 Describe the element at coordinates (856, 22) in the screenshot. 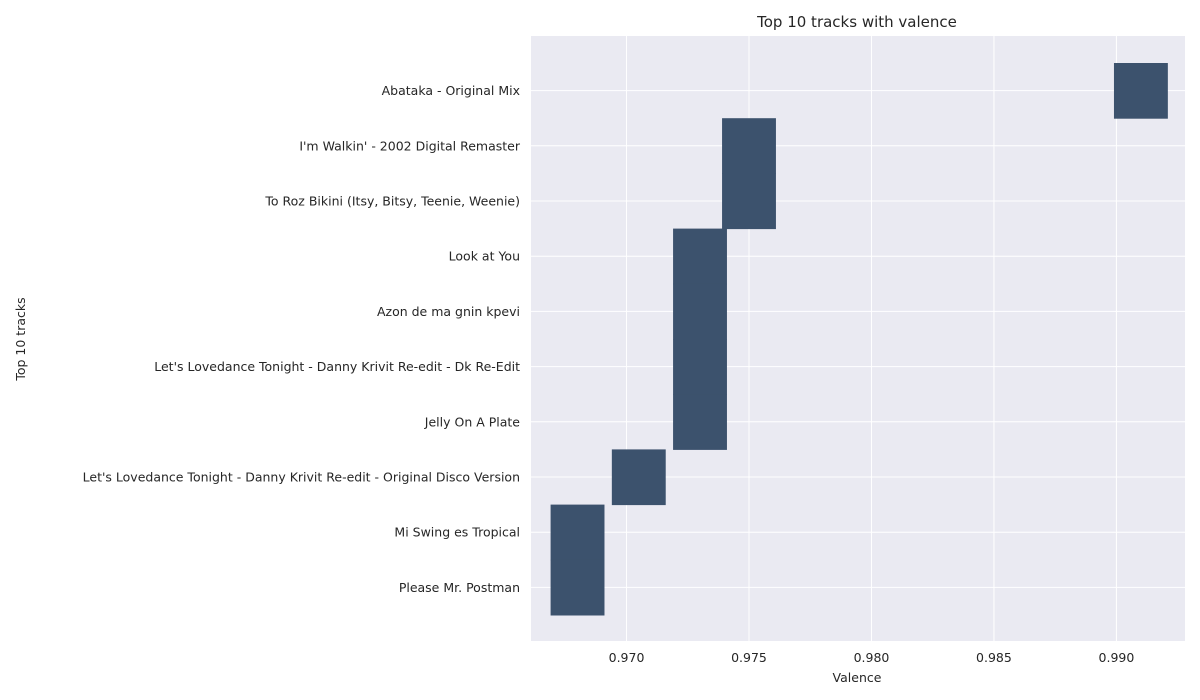

I see `chart-title: Top 10 tracks with valence` at that location.